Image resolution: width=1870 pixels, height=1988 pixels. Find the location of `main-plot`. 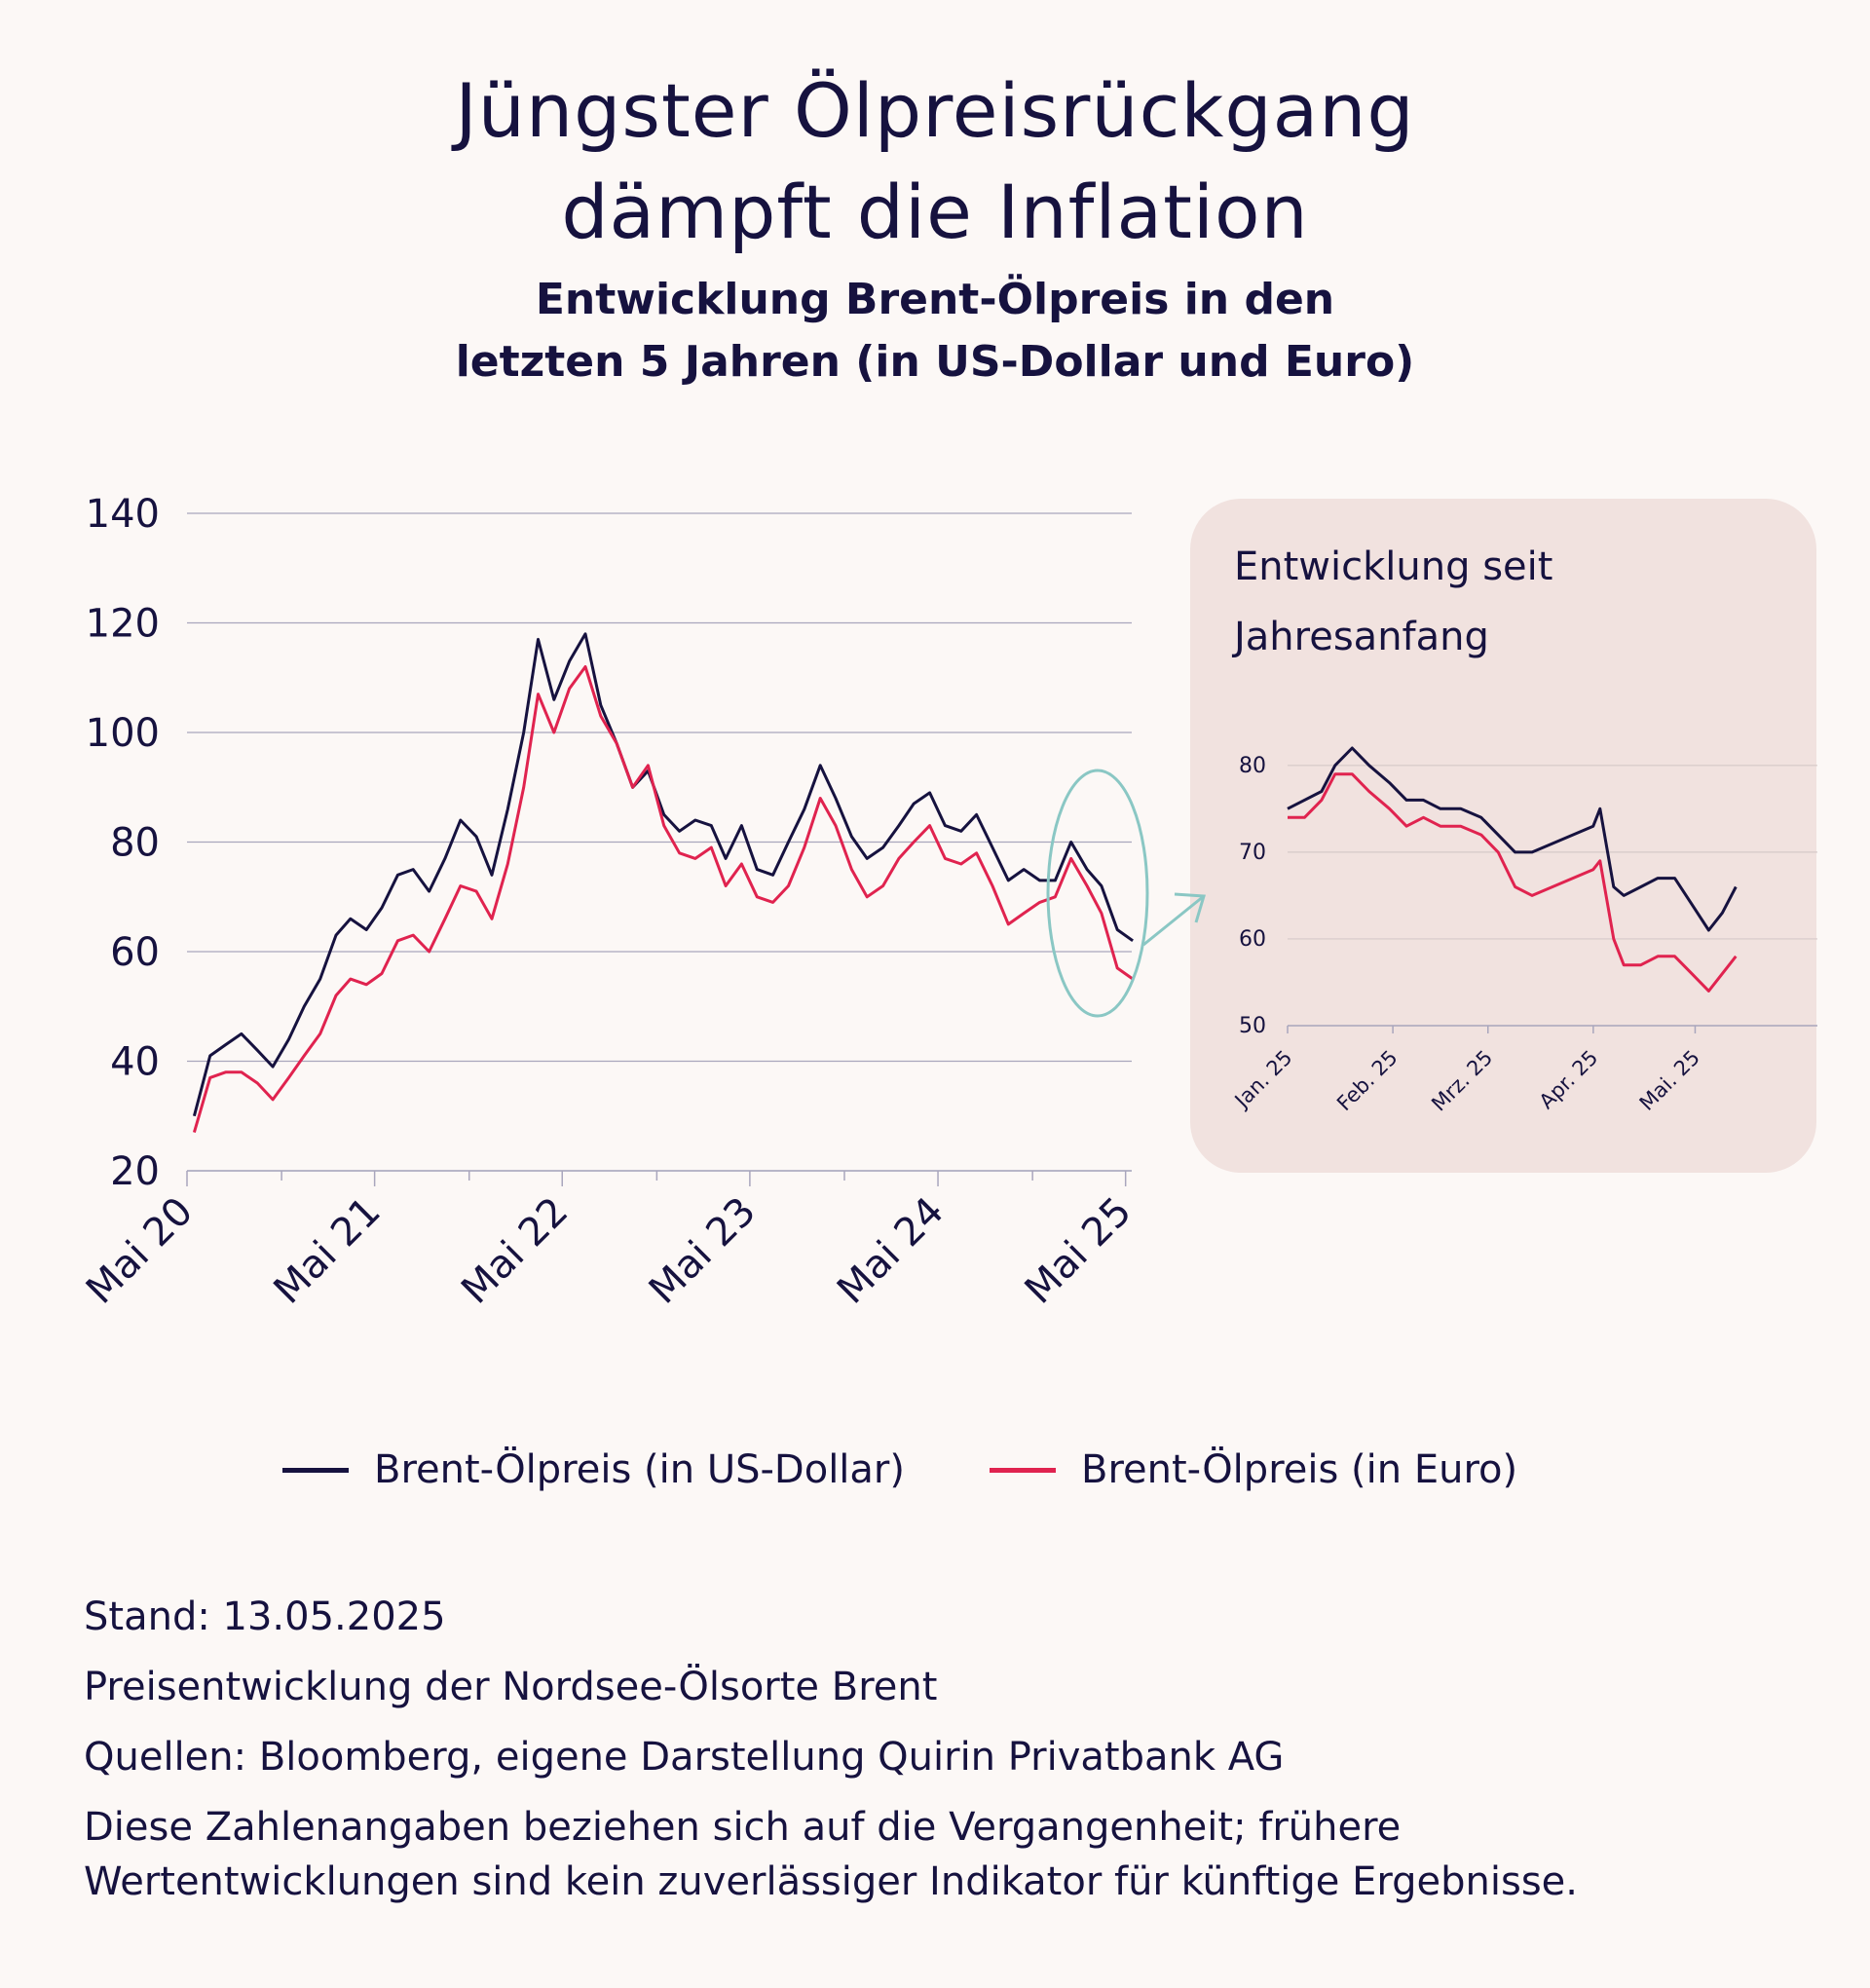

main-plot is located at coordinates (663, 883).